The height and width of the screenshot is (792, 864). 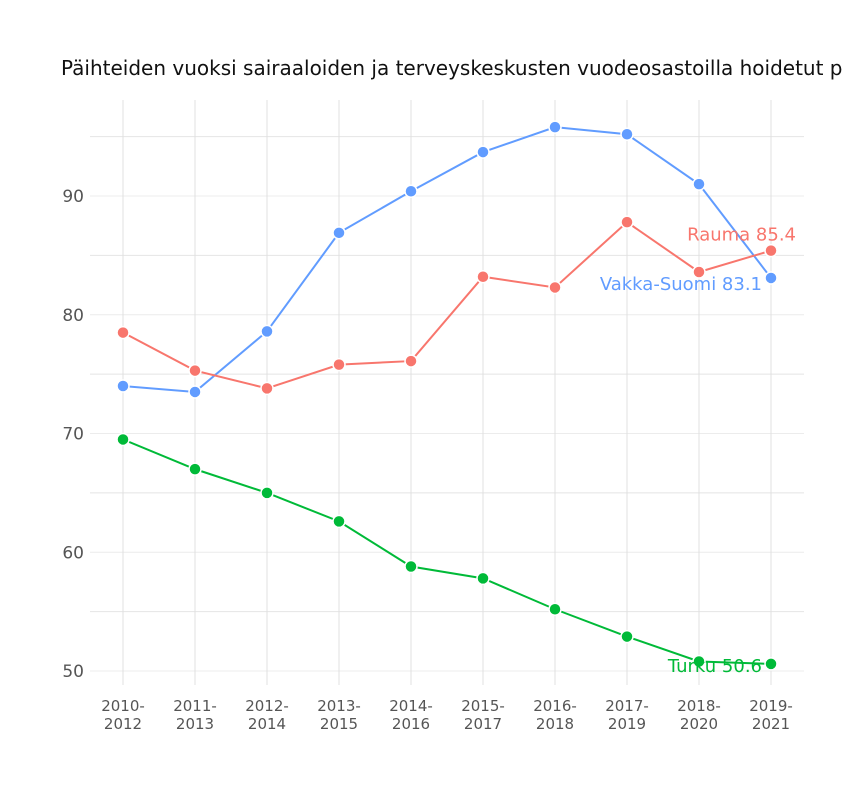 I want to click on series-end-label: Vakka-Suomi 83.1, so click(x=681, y=284).